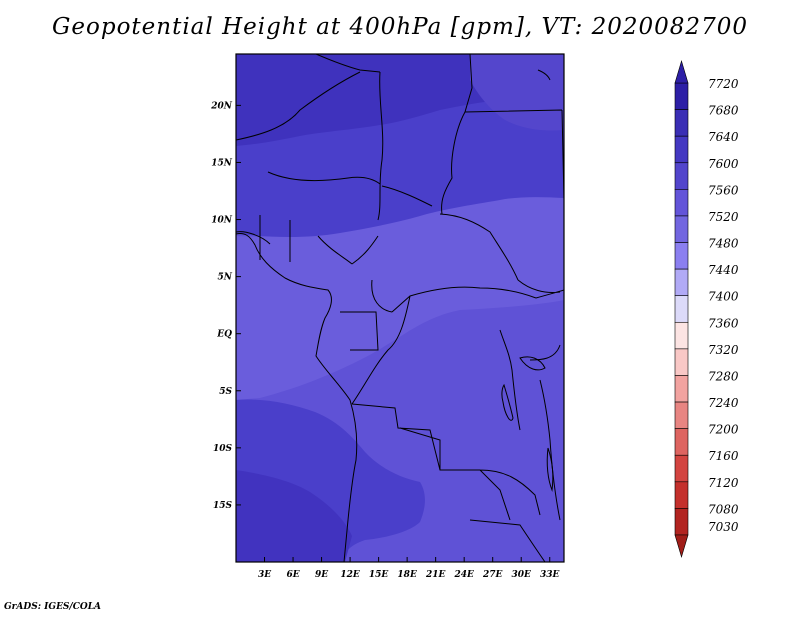  What do you see at coordinates (681, 546) in the screenshot?
I see `colorbar-min-triangle` at bounding box center [681, 546].